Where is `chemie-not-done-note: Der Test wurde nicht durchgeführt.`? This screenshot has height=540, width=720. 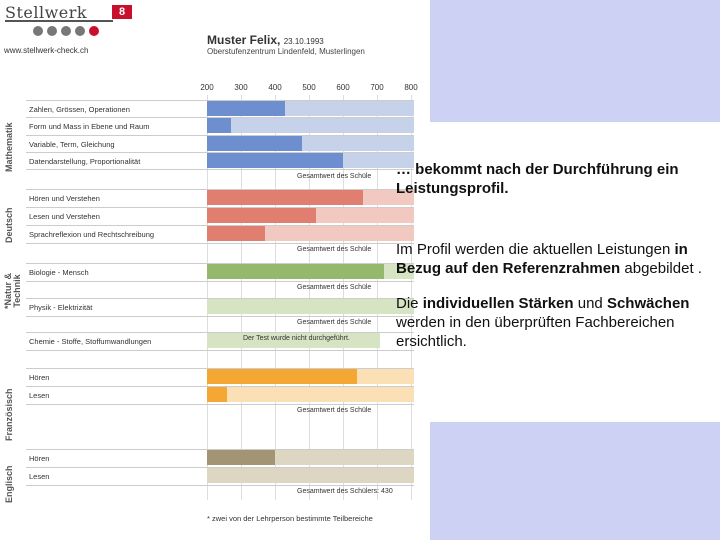
chemie-not-done-note: Der Test wurde nicht durchgeführt. is located at coordinates (296, 338).